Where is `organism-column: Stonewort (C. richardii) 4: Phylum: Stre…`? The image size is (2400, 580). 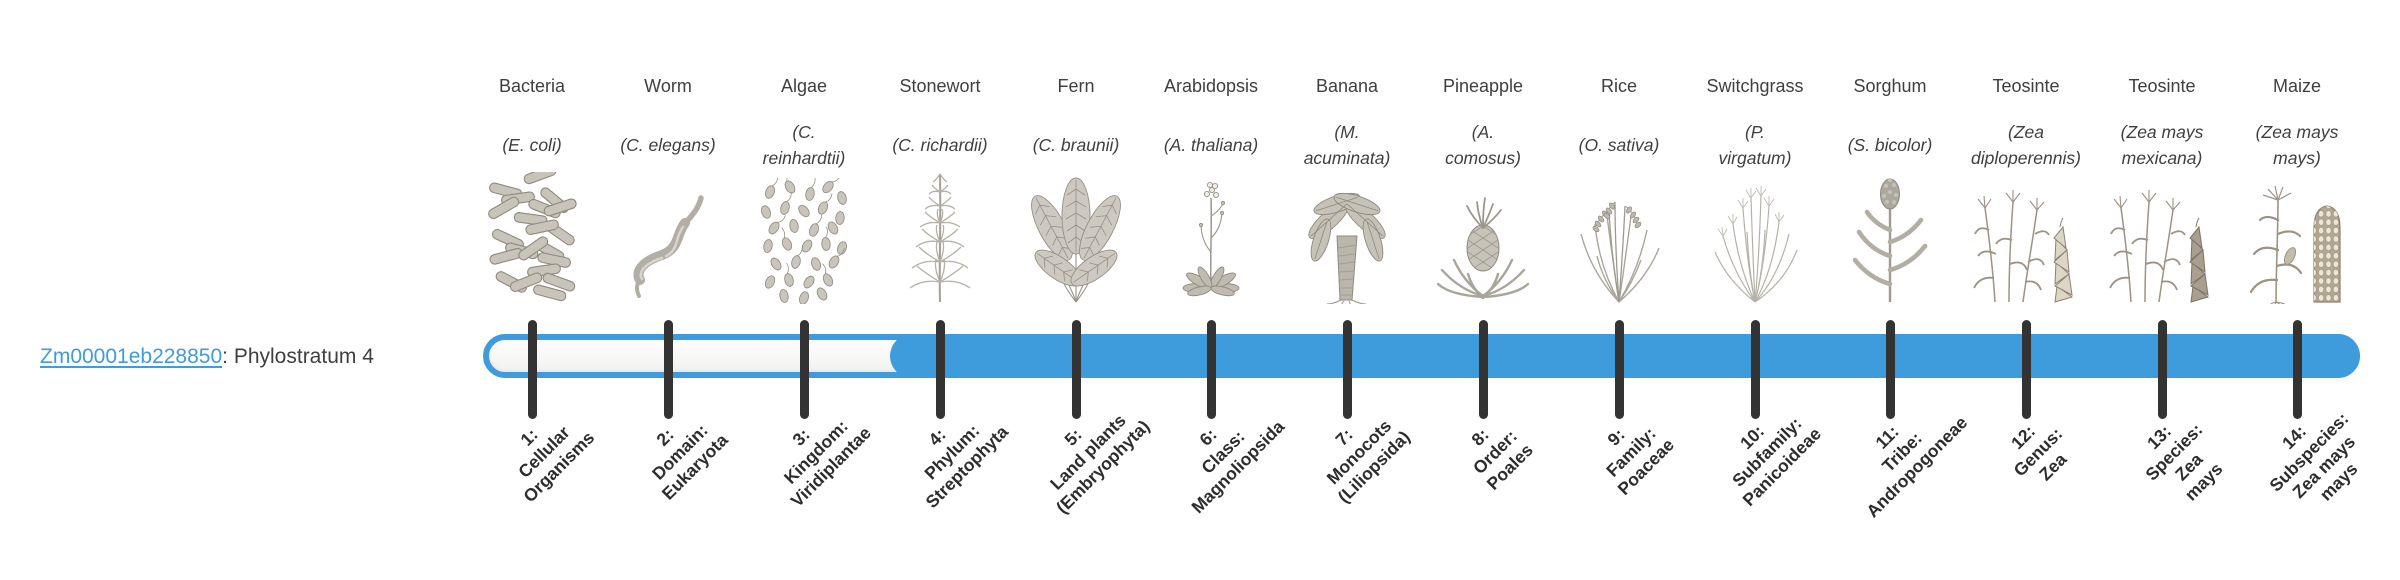 organism-column: Stonewort (C. richardii) 4: Phylum: Stre… is located at coordinates (940, 290).